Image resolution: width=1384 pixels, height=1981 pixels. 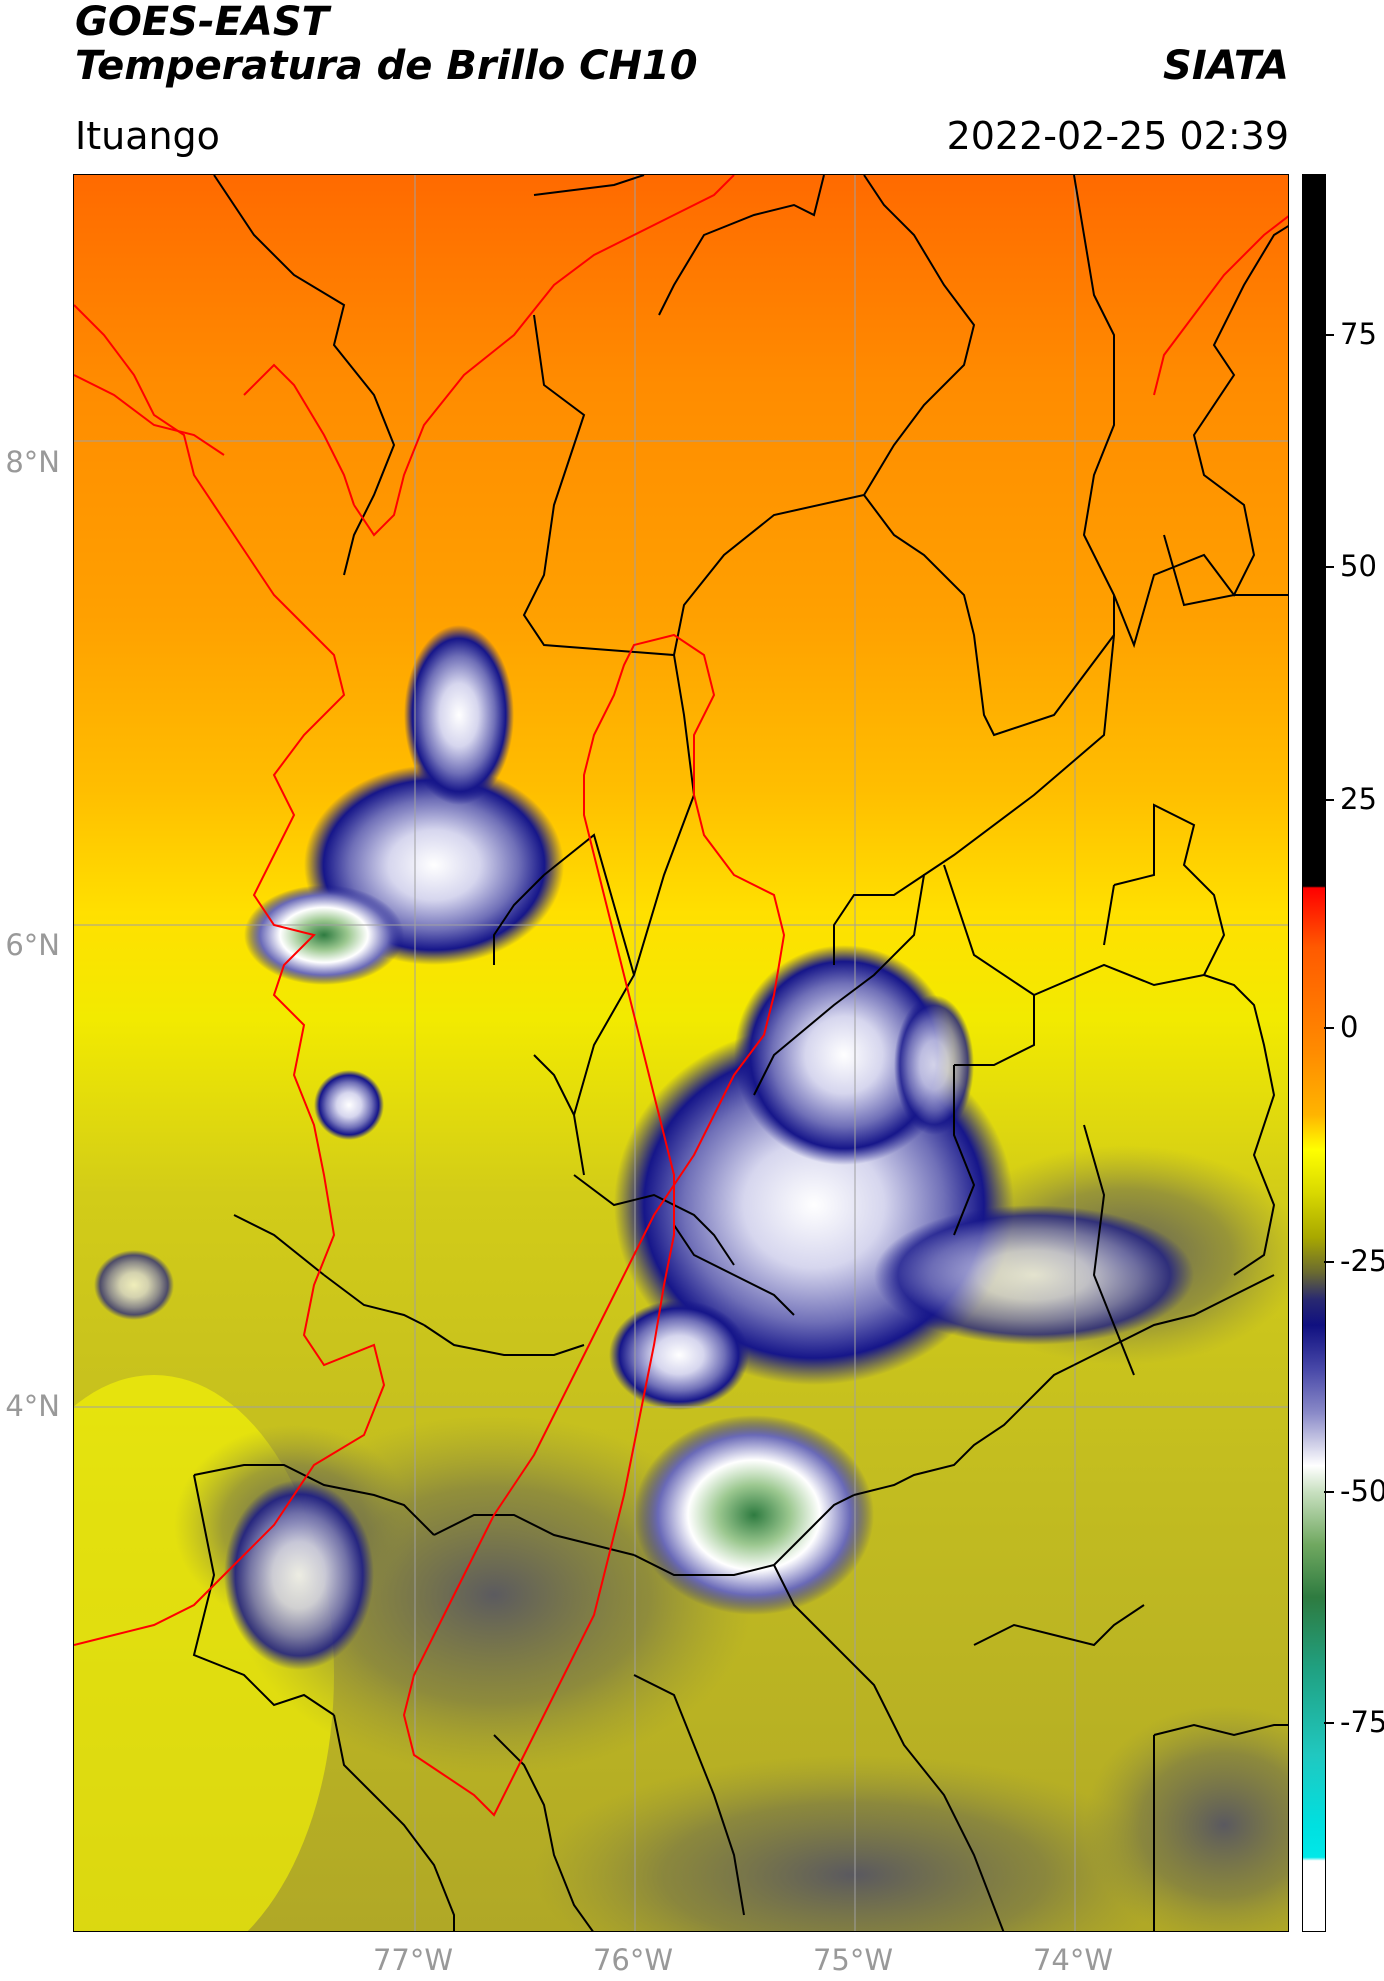 I want to click on colorbar-label: 75, so click(x=1358, y=334).